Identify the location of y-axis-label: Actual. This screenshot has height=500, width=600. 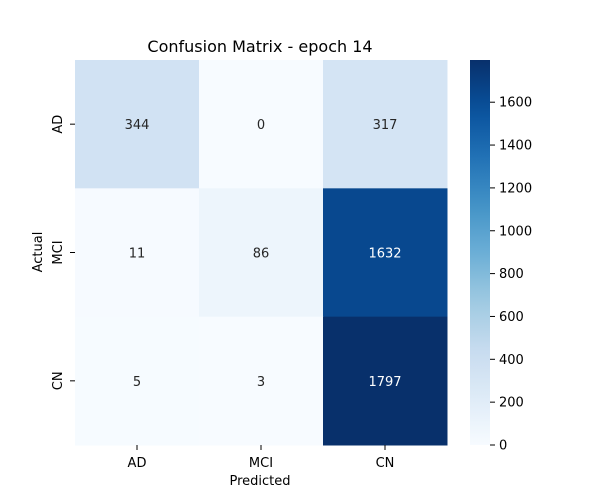
(38, 252).